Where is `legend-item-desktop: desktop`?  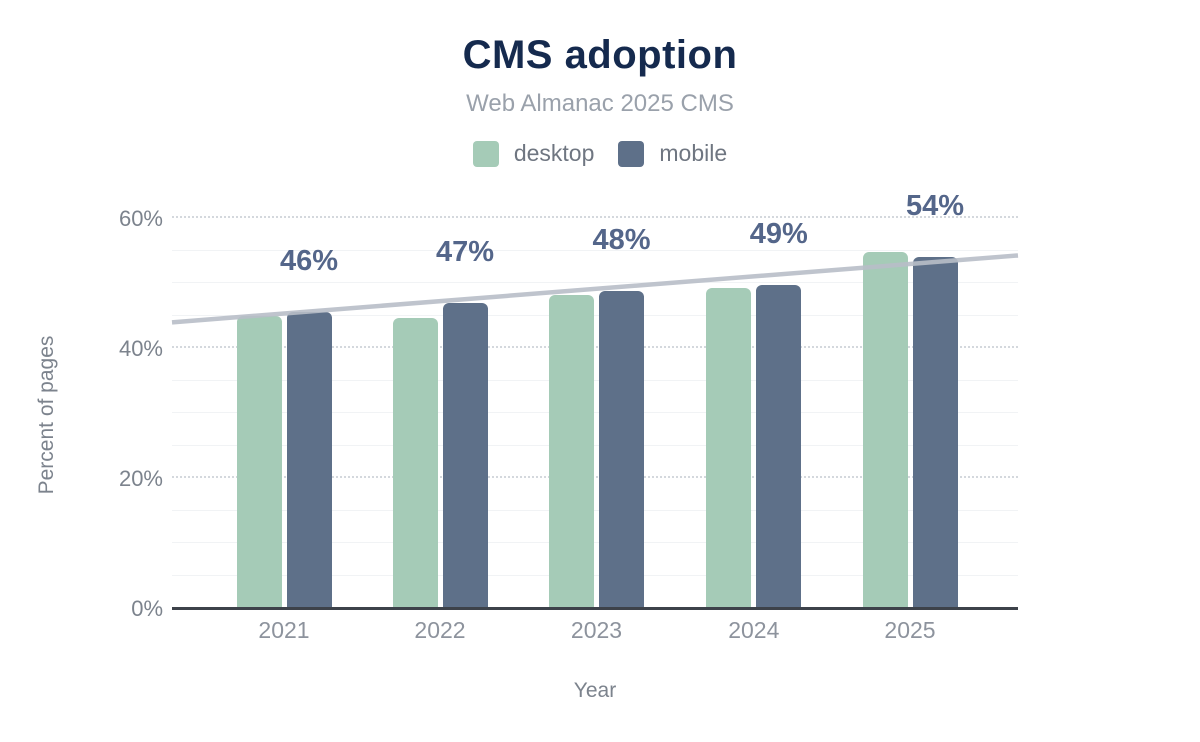
legend-item-desktop: desktop is located at coordinates (533, 153).